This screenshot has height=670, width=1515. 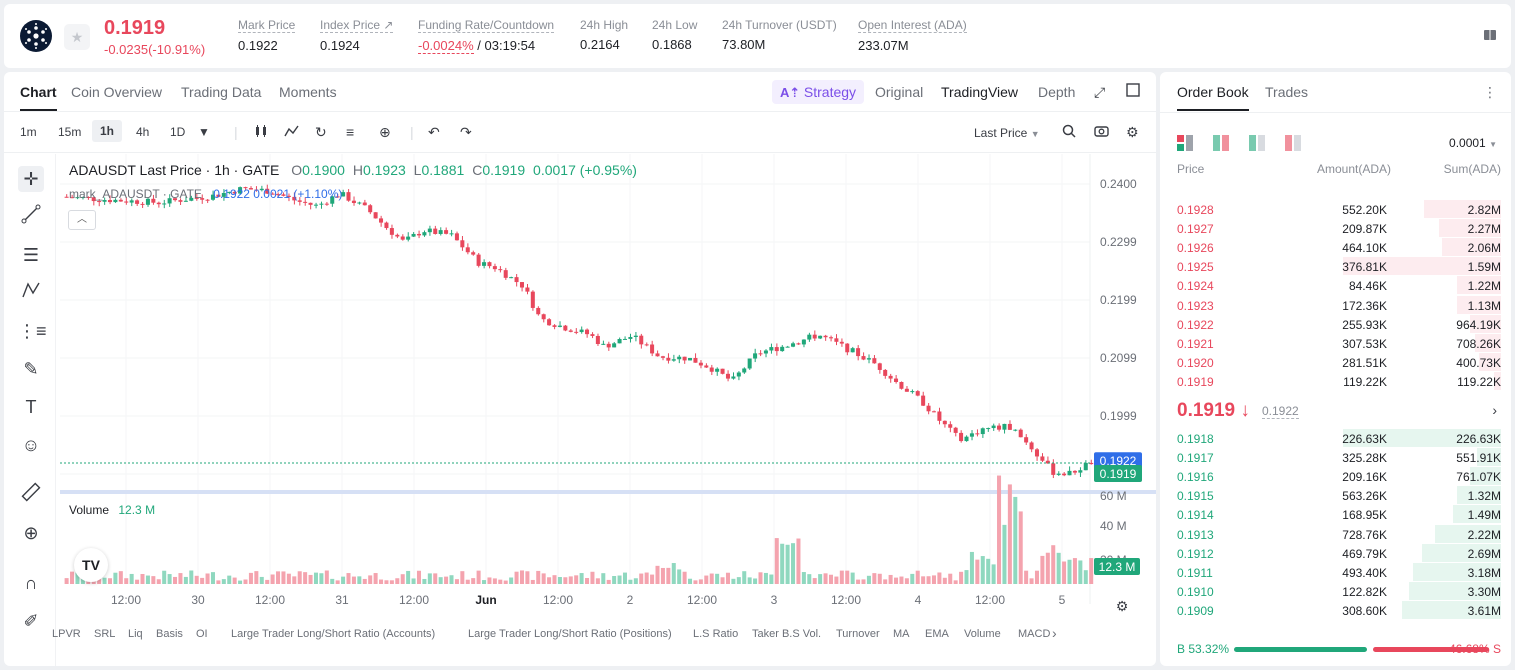 I want to click on order-book-row: 0.1909 308.60K 3.61M, so click(x=1335, y=610).